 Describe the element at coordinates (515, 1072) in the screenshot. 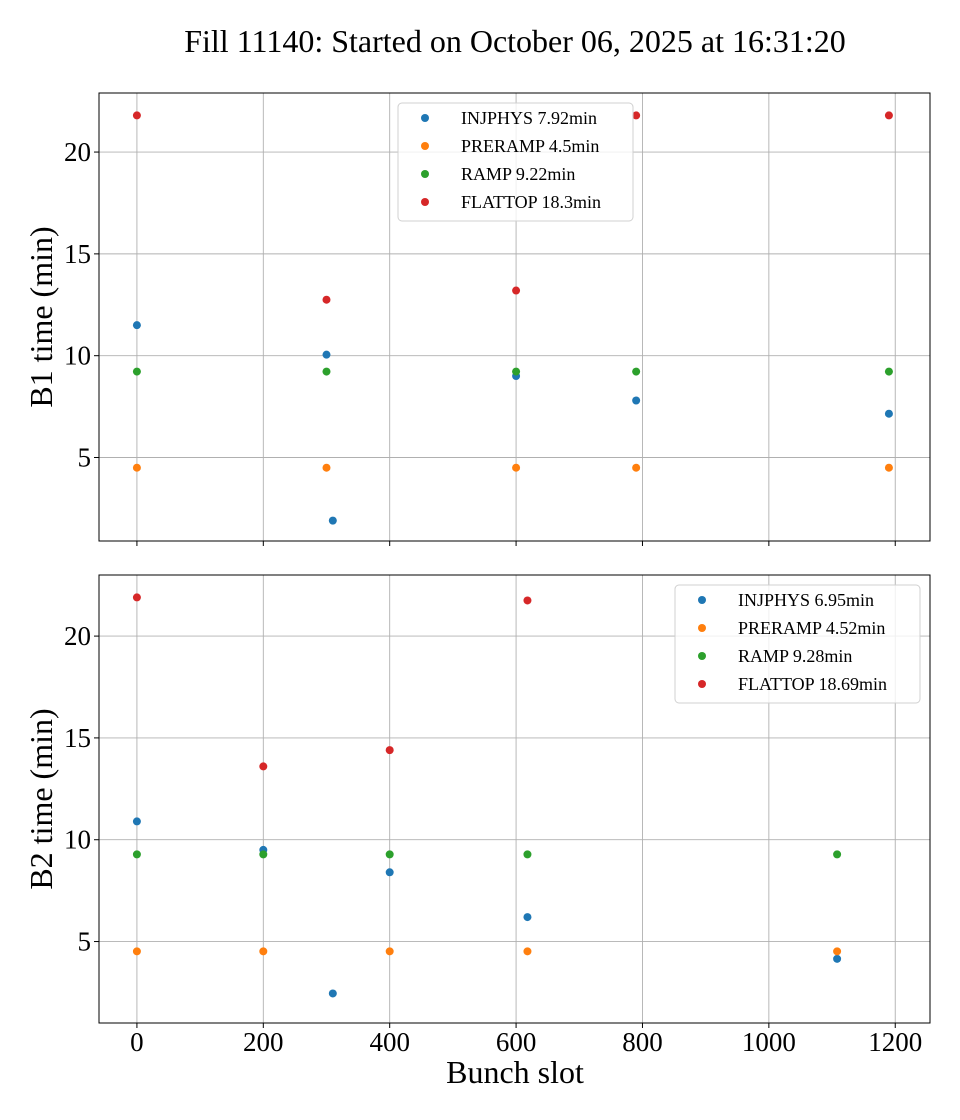

I see `x-axis-label: Bunch slot` at that location.